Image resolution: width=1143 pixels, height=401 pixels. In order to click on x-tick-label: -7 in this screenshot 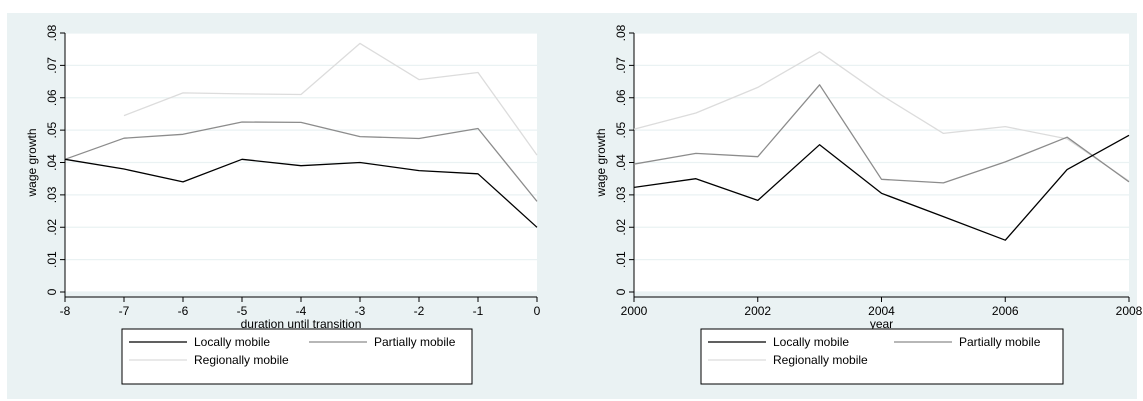, I will do `click(124, 311)`.